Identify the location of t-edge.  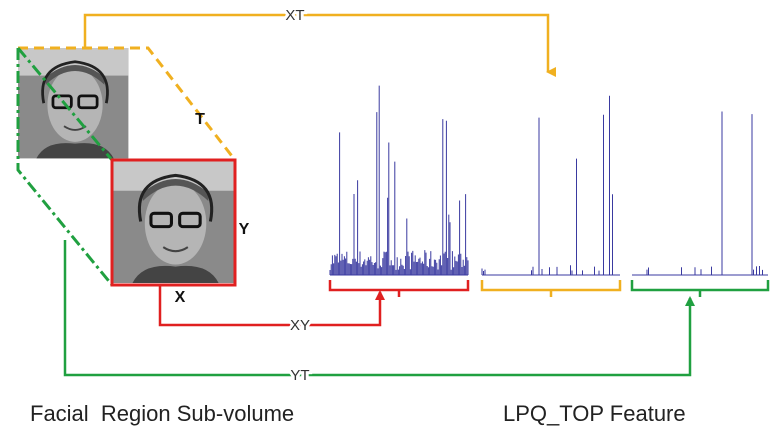
(127, 103).